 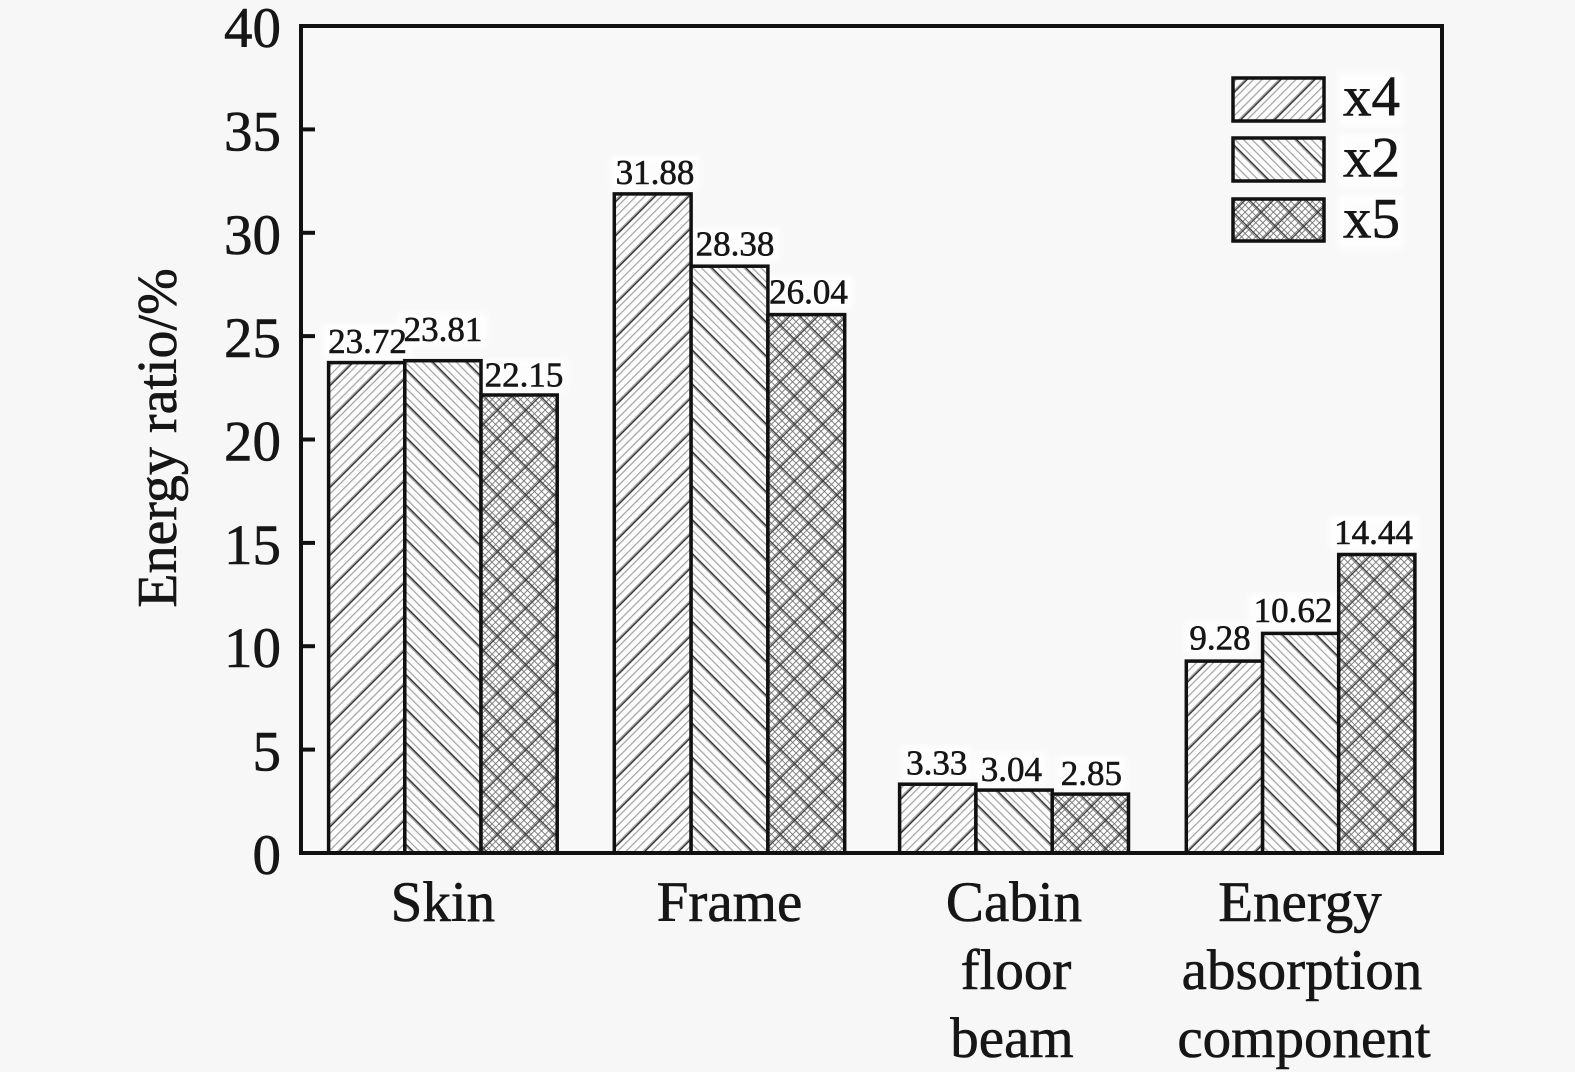 What do you see at coordinates (252, 648) in the screenshot?
I see `svg-text: 10` at bounding box center [252, 648].